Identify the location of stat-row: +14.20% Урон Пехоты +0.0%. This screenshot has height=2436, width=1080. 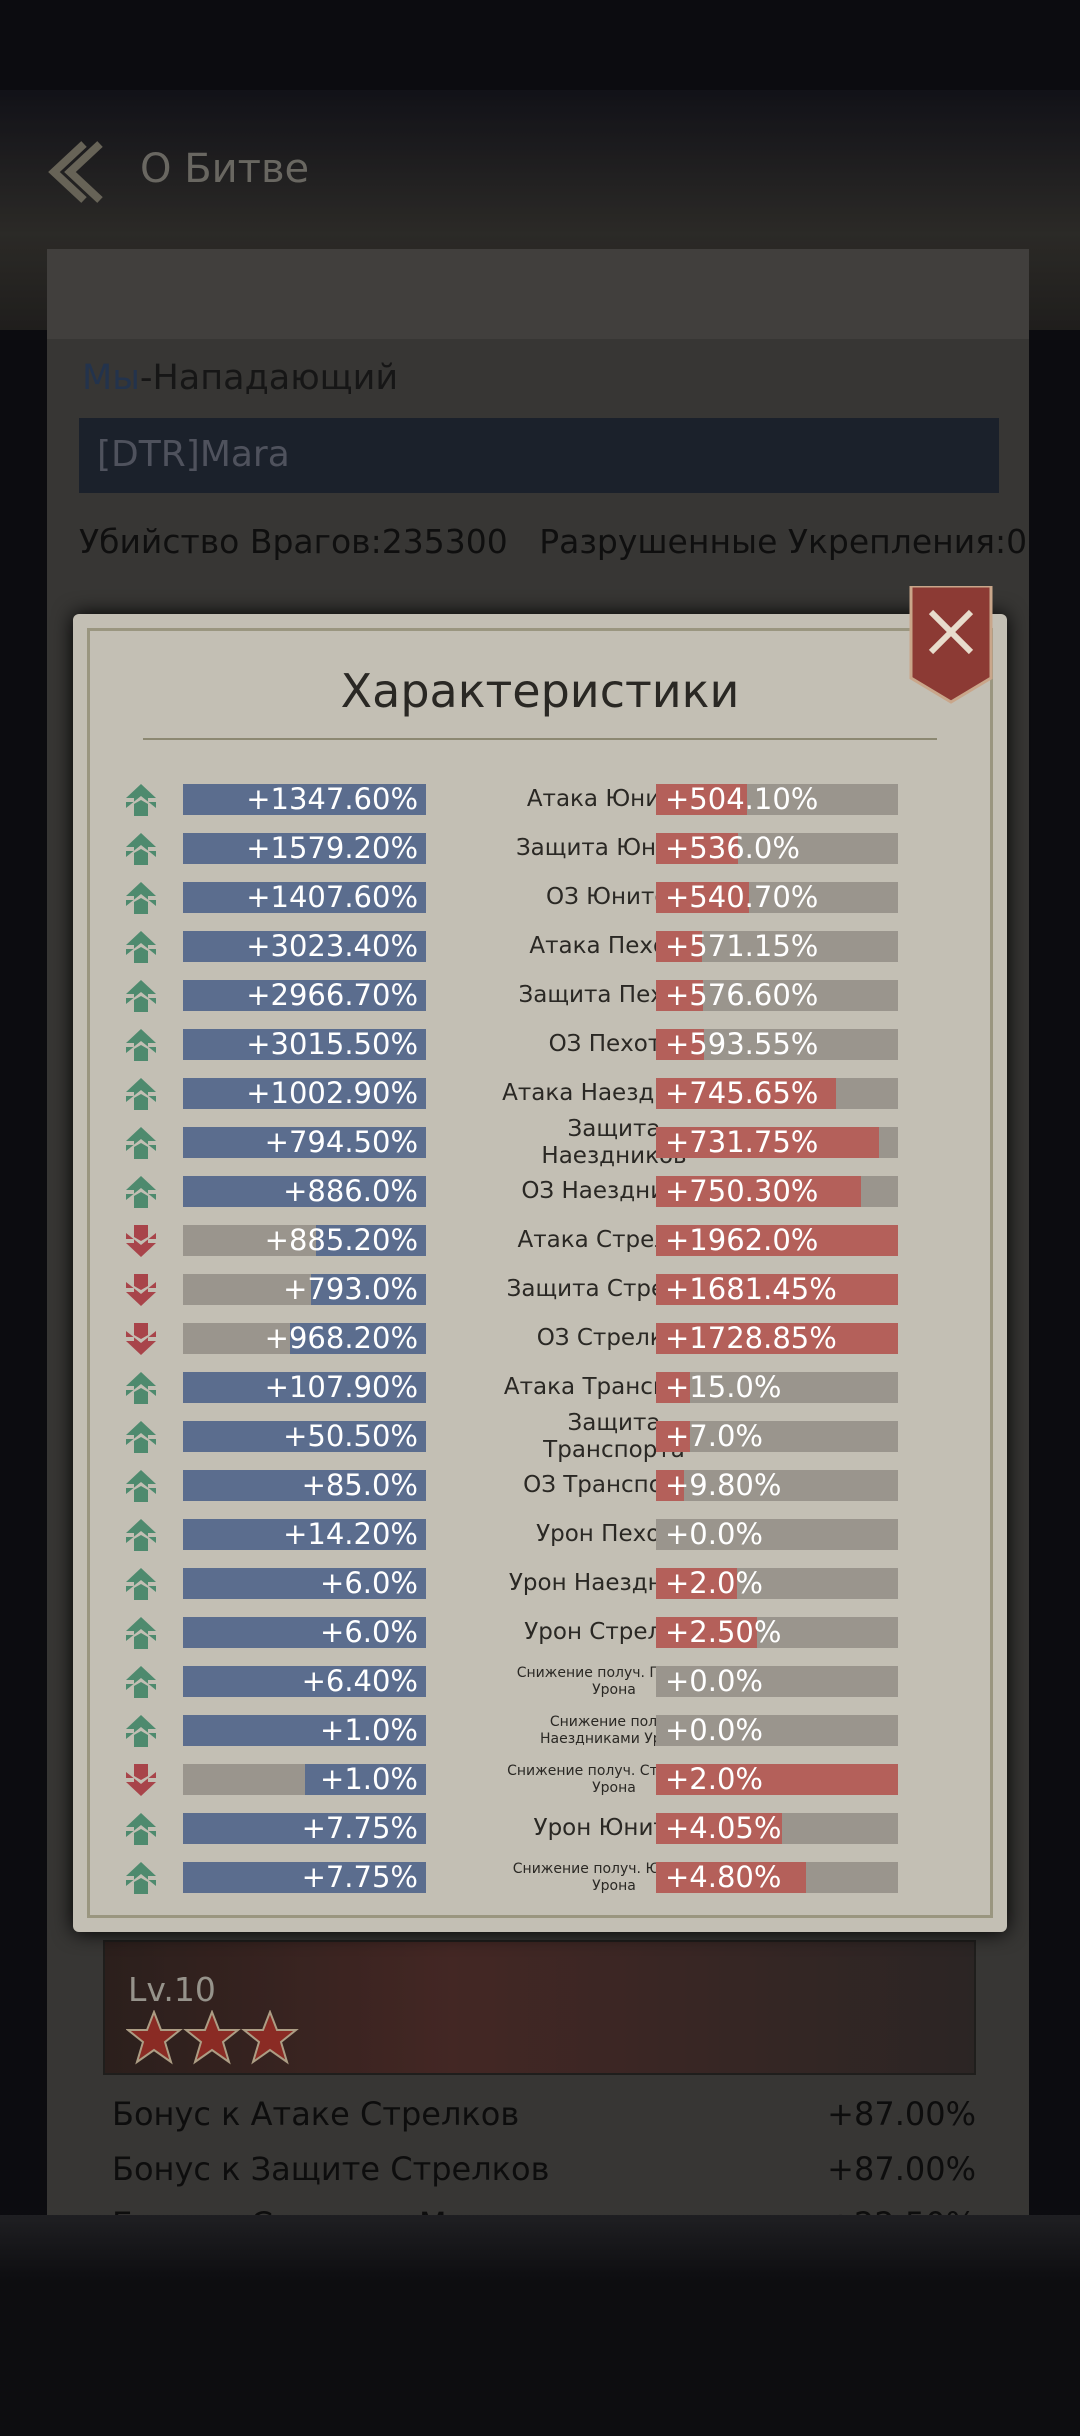
(540, 1534).